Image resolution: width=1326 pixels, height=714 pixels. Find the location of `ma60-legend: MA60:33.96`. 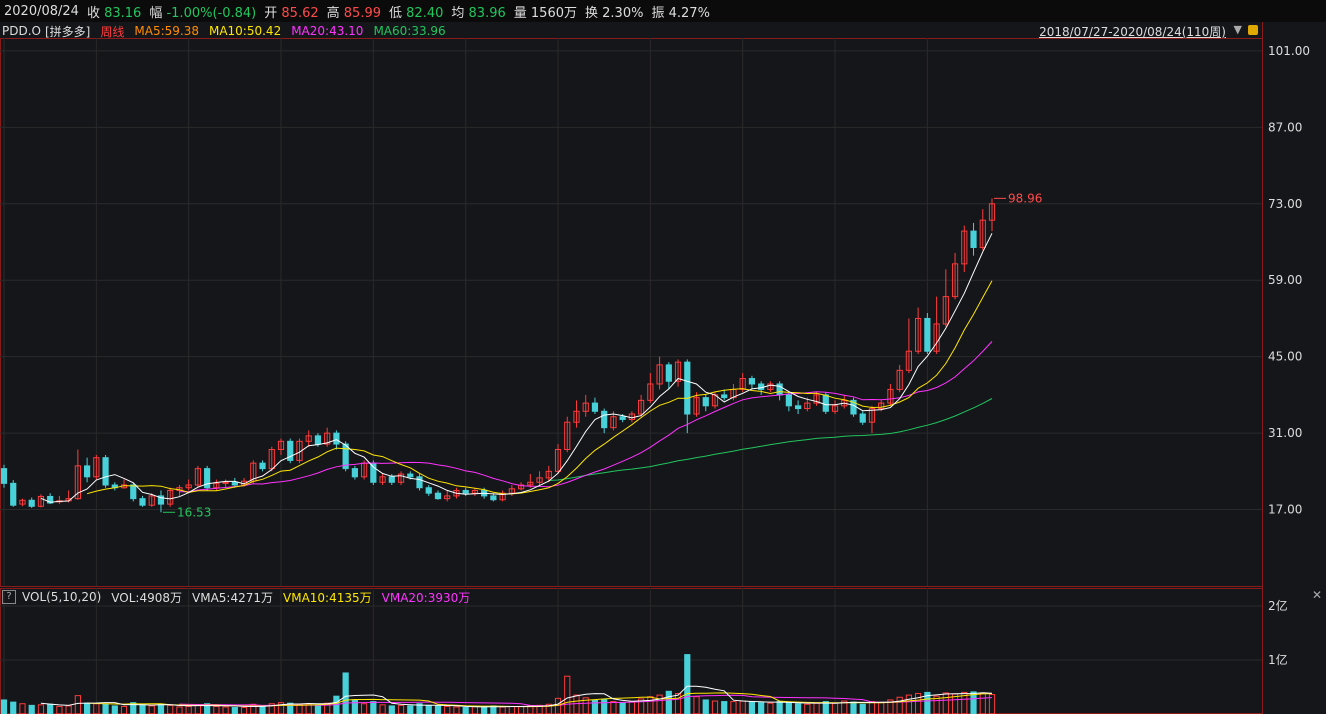

ma60-legend: MA60:33.96 is located at coordinates (409, 31).